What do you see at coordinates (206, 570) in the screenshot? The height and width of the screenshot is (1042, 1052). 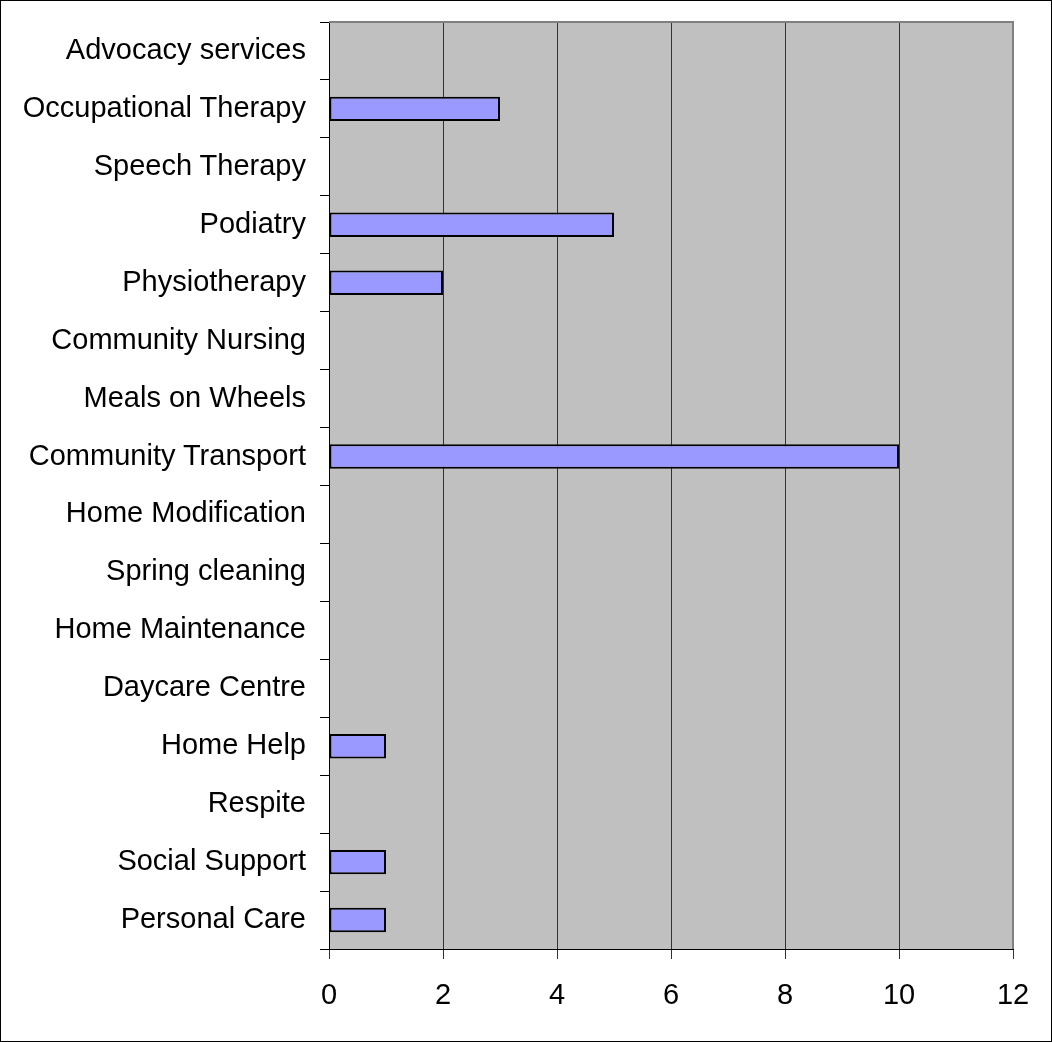 I see `y-tick-label: Spring cleaning` at bounding box center [206, 570].